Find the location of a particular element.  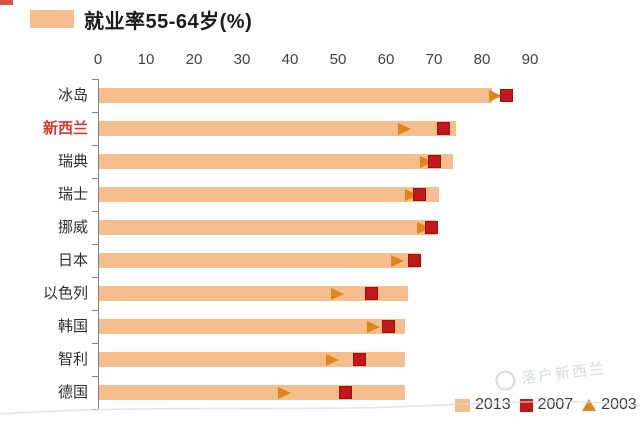

watermark-text: 落户新西兰 is located at coordinates (563, 374).